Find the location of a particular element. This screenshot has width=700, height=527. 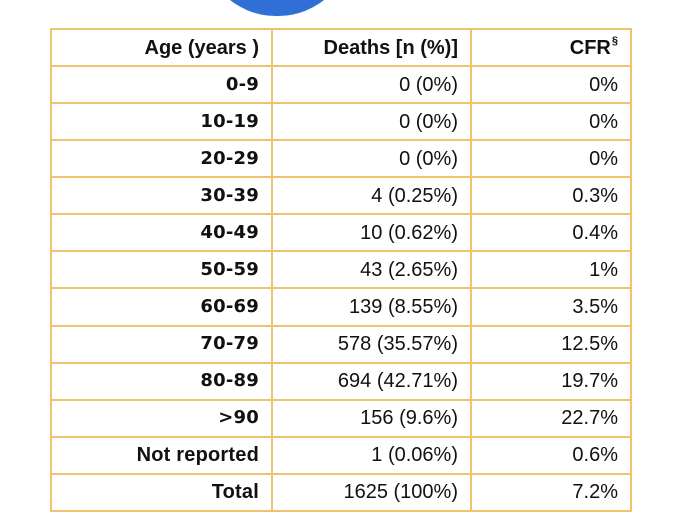

age-header: Age (years ) is located at coordinates (161, 47).